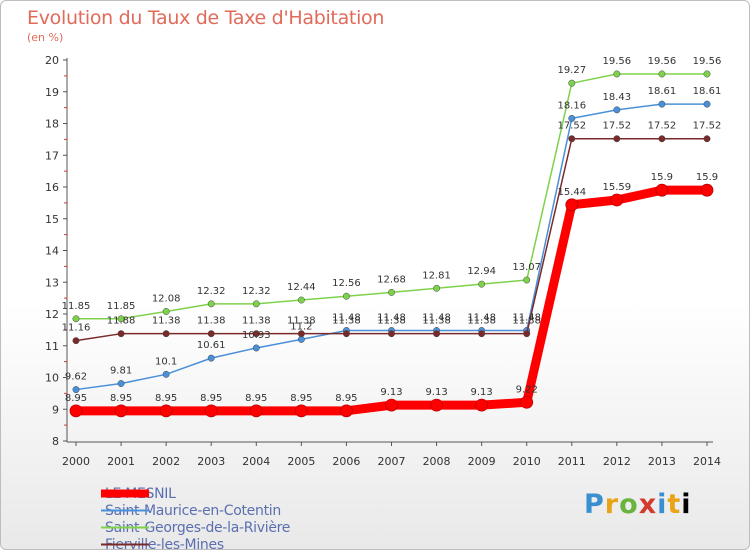 The image size is (750, 550). I want to click on y-tick-label: 9, so click(55, 409).